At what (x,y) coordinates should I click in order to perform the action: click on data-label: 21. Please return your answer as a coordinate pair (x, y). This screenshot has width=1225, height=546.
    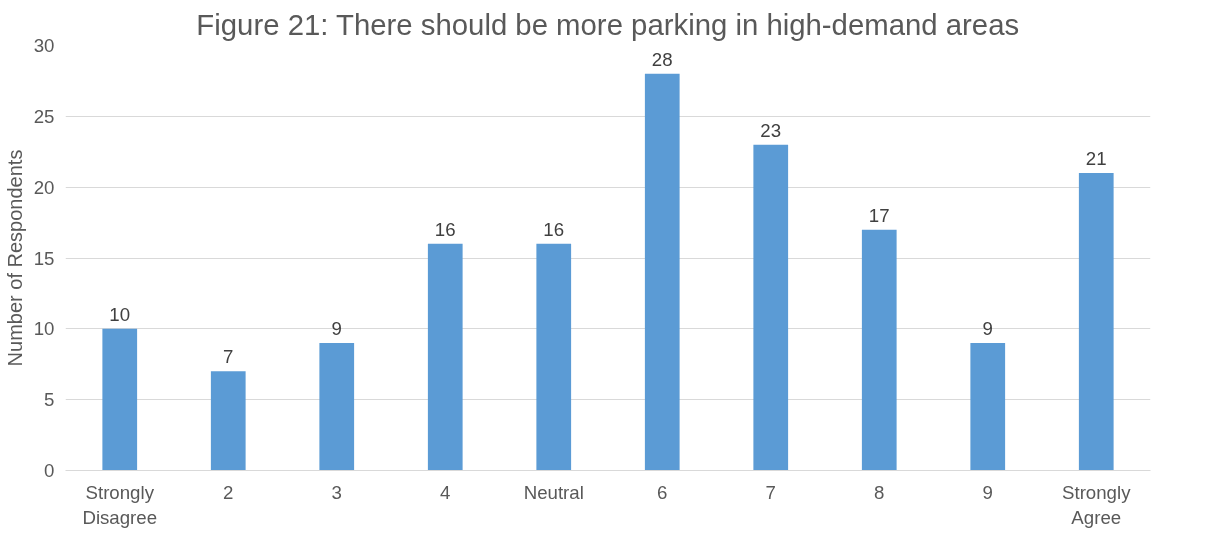
    Looking at the image, I should click on (1096, 158).